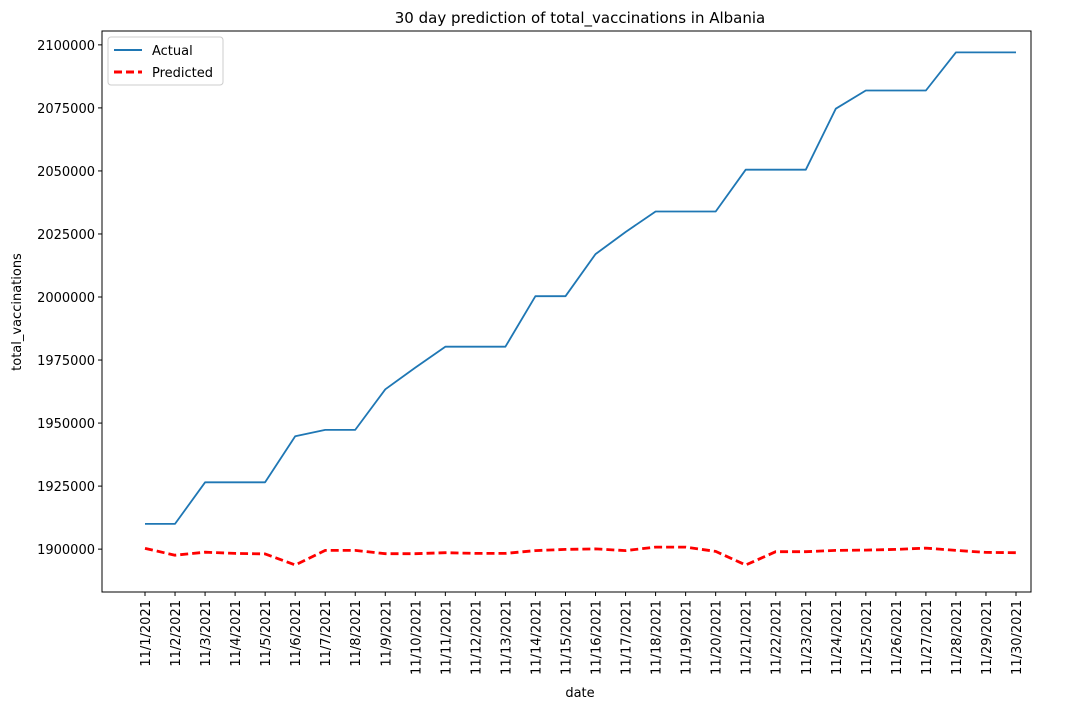 The image size is (1070, 709). Describe the element at coordinates (476, 637) in the screenshot. I see `x-tick-label: 11/12/2021` at that location.